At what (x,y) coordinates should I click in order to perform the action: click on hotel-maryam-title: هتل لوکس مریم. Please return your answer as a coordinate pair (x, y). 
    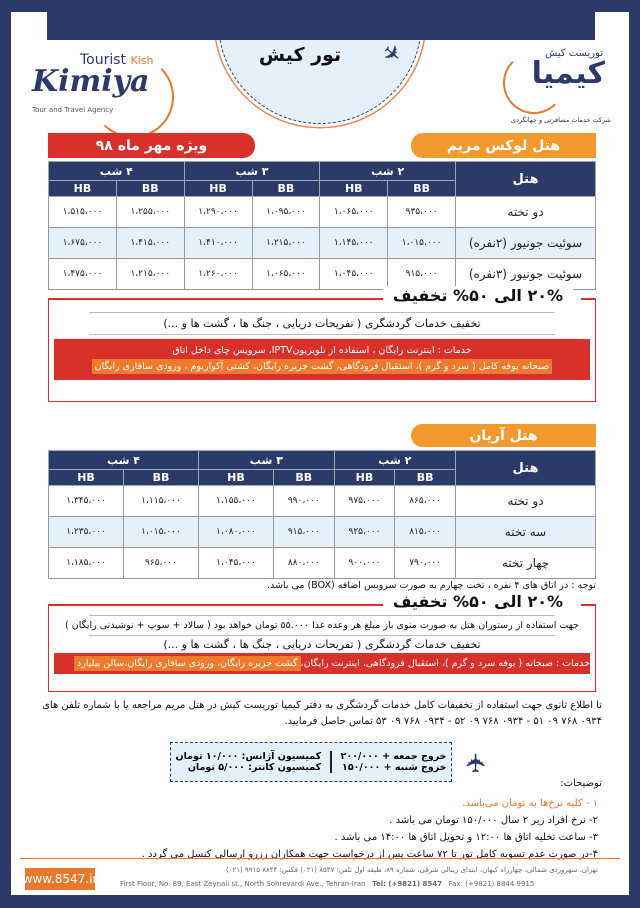
    Looking at the image, I should click on (503, 145).